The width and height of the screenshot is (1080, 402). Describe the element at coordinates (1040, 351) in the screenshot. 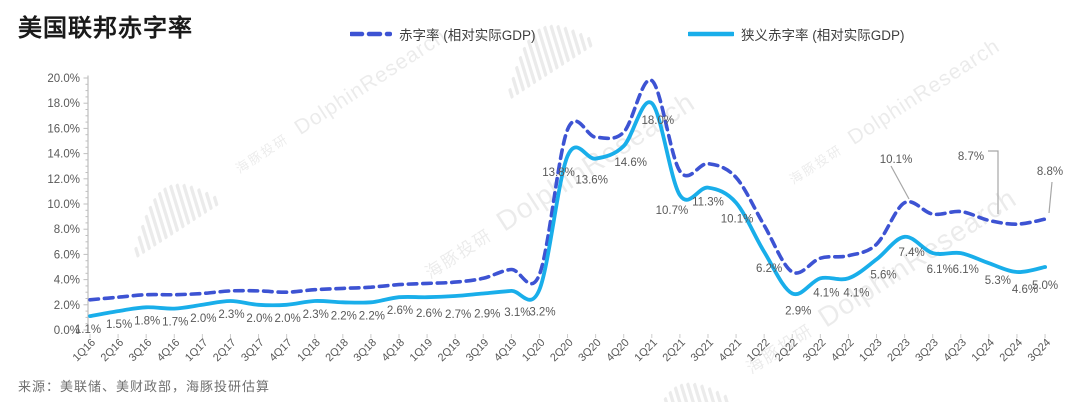

I see `svg-text: 3Q24` at that location.